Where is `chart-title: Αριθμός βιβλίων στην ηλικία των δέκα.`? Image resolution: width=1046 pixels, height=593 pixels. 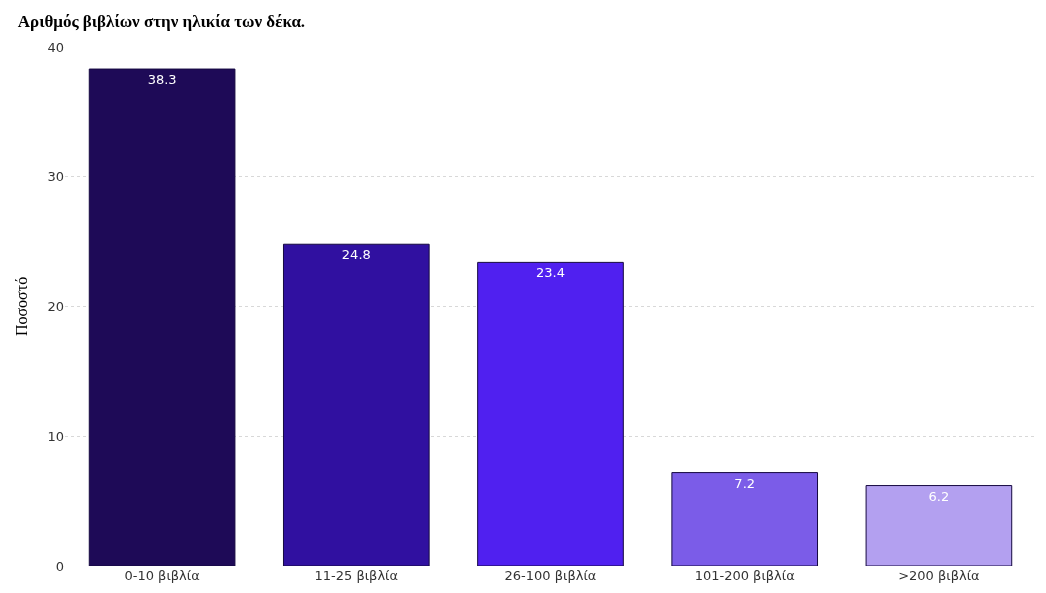
chart-title: Αριθμός βιβλίων στην ηλικία των δέκα. is located at coordinates (161, 21).